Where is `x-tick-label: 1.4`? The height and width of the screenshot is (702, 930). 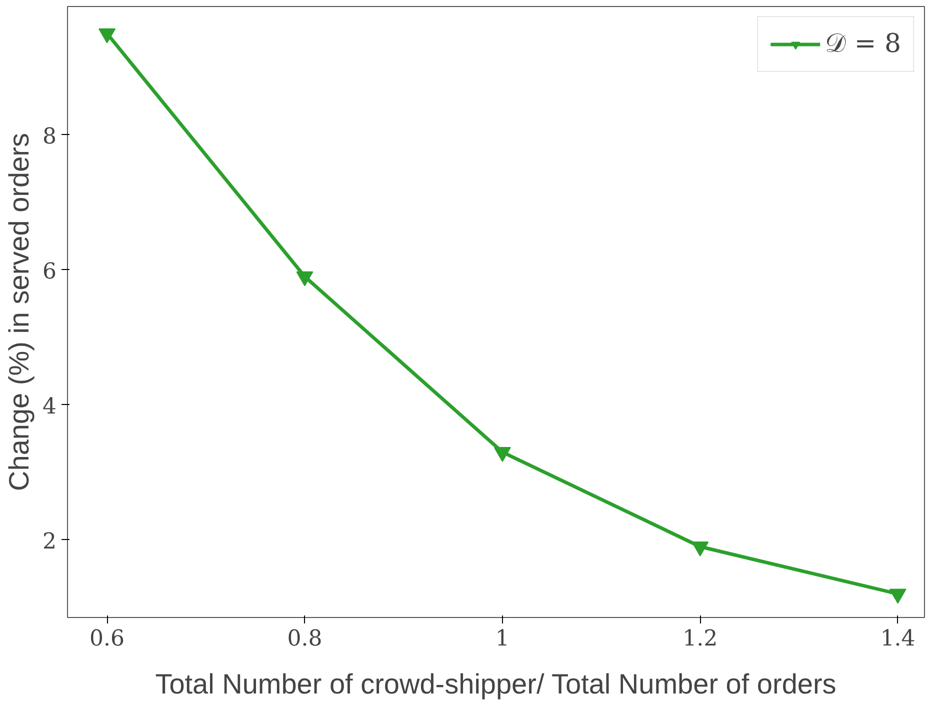
x-tick-label: 1.4 is located at coordinates (898, 639).